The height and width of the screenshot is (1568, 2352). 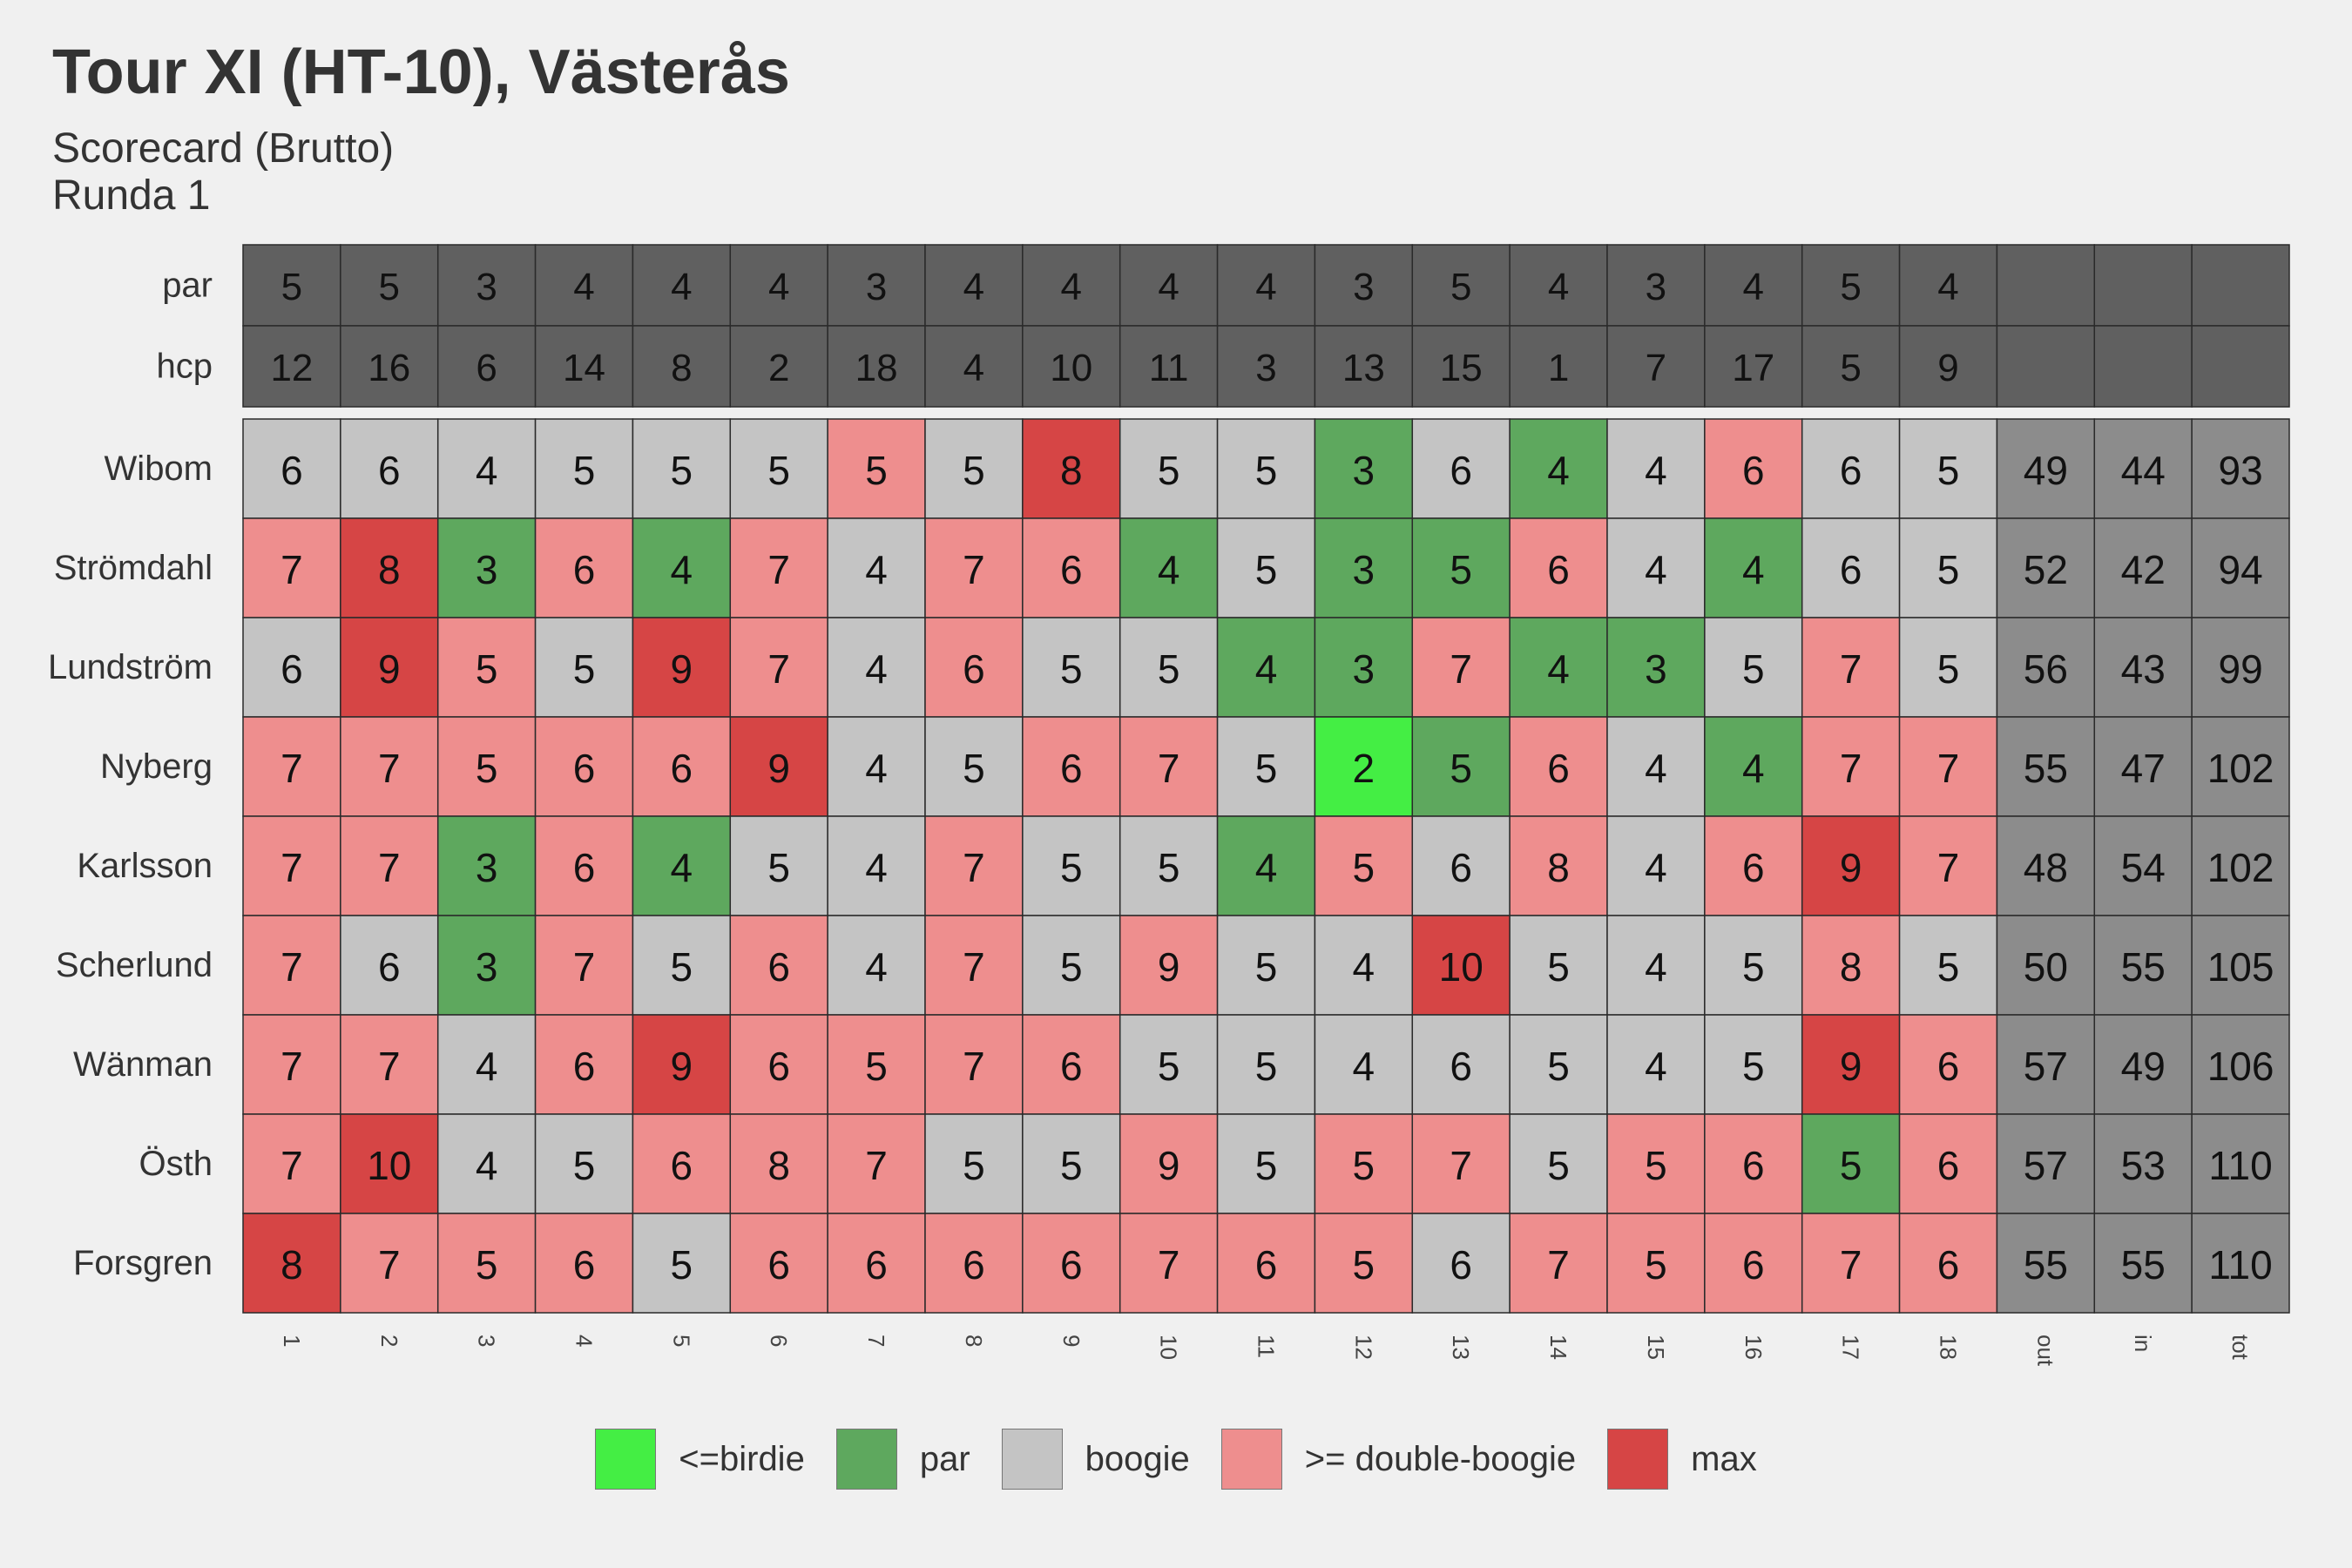 What do you see at coordinates (130, 667) in the screenshot?
I see `player-name-lundström: Lundström` at bounding box center [130, 667].